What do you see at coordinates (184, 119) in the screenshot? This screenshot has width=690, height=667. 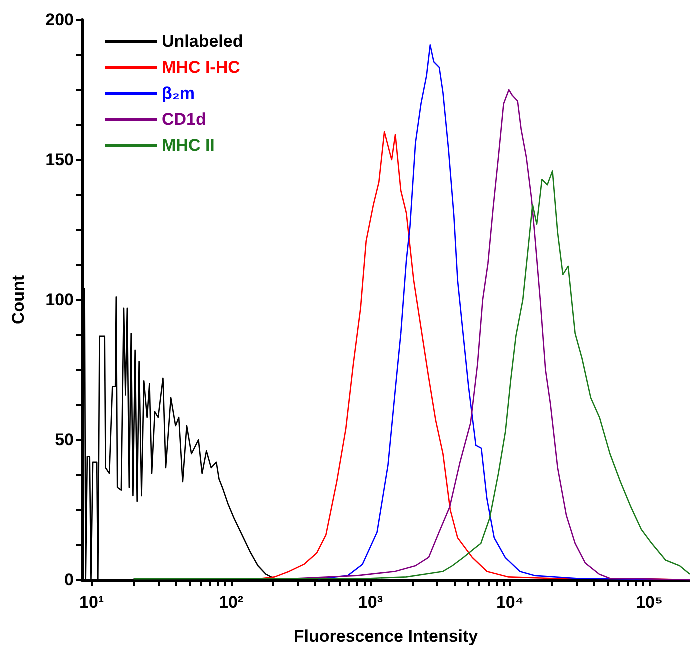 I see `legend-label: CD1d` at bounding box center [184, 119].